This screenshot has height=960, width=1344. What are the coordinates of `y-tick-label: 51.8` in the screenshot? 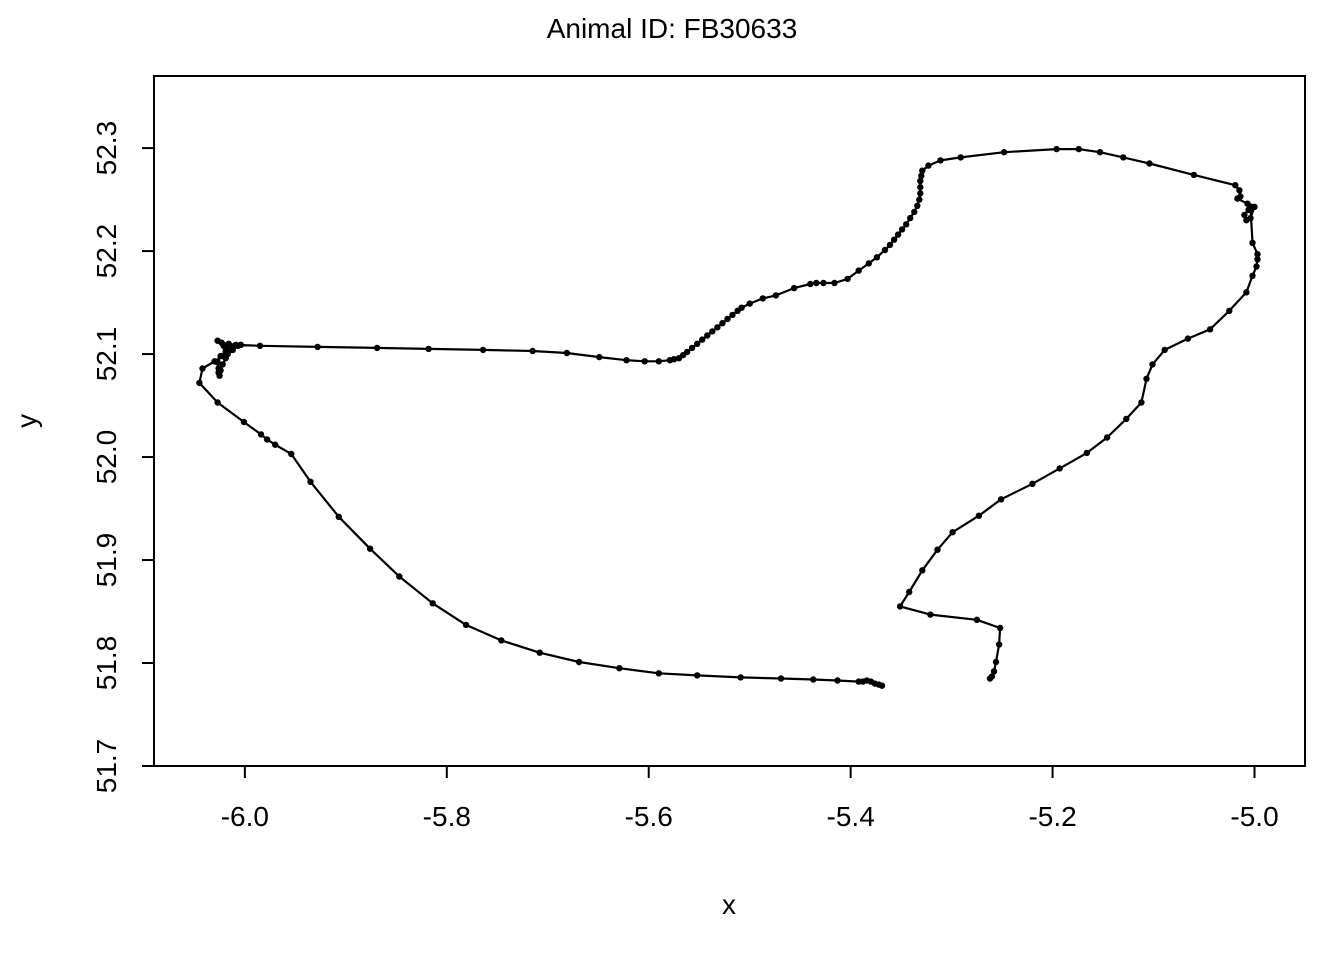 It's located at (106, 663).